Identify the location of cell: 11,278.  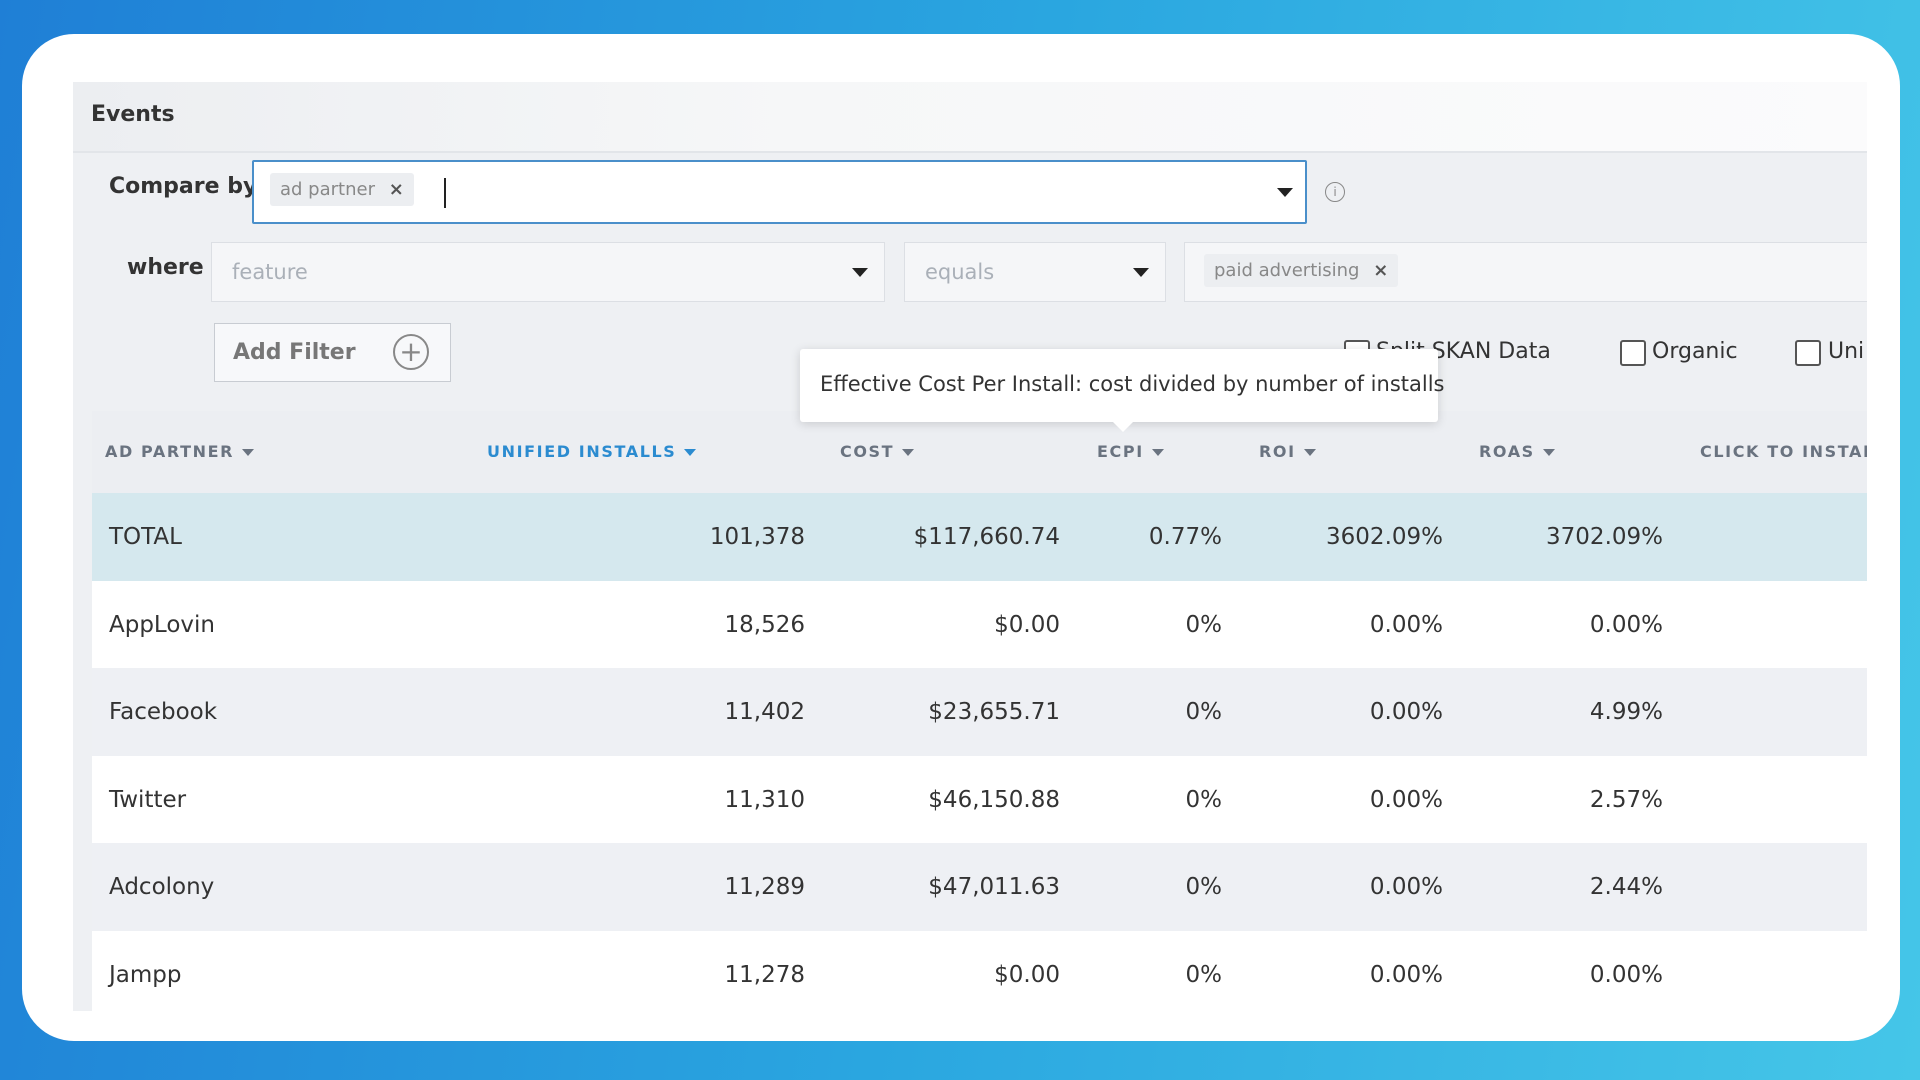
(764, 974).